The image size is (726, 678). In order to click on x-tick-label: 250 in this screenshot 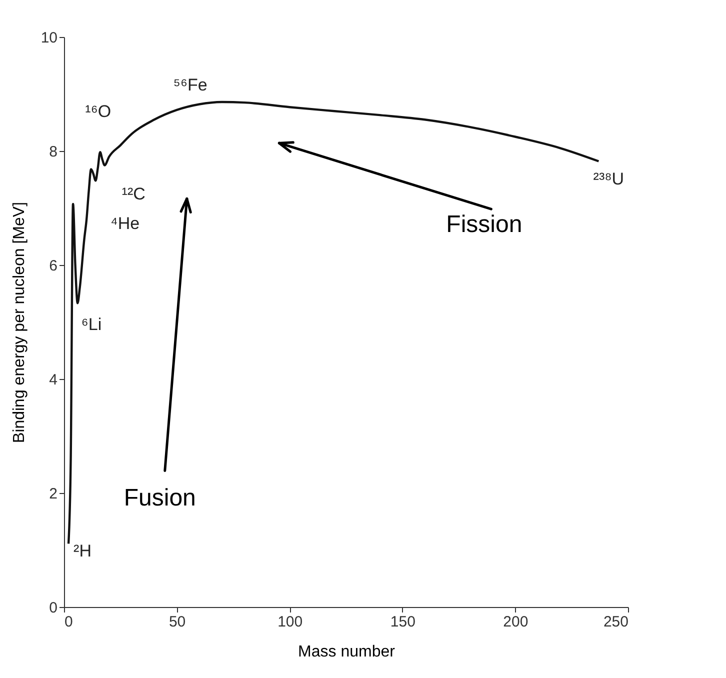, I will do `click(615, 622)`.